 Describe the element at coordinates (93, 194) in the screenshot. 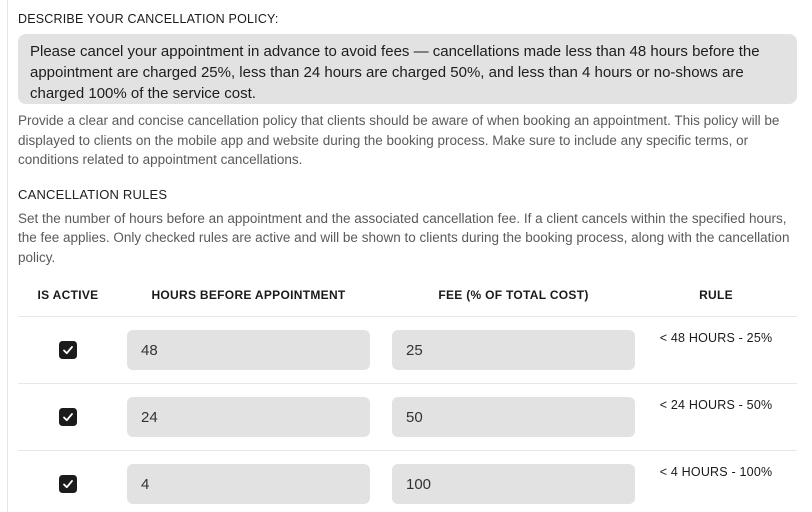

I see `rules-section-title: CANCELLATION RULES` at that location.